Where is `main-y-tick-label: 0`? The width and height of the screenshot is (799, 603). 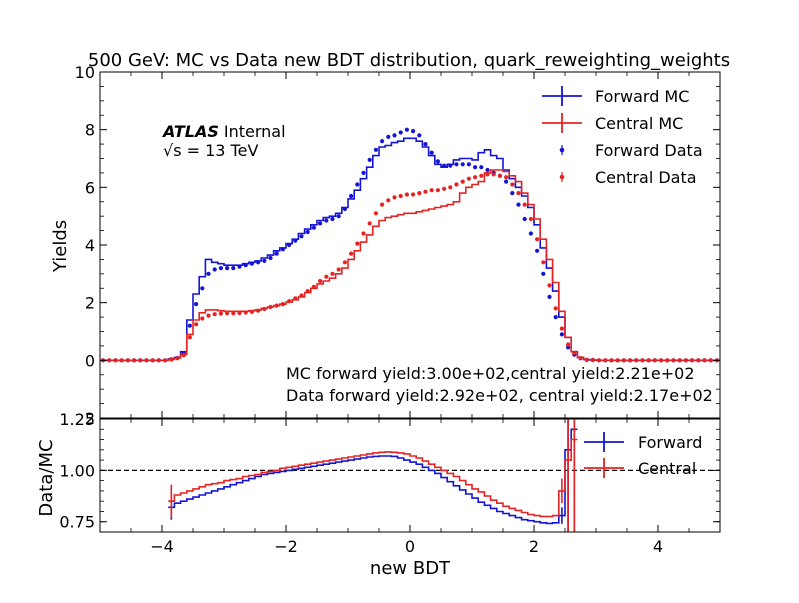
main-y-tick-label: 0 is located at coordinates (90, 360).